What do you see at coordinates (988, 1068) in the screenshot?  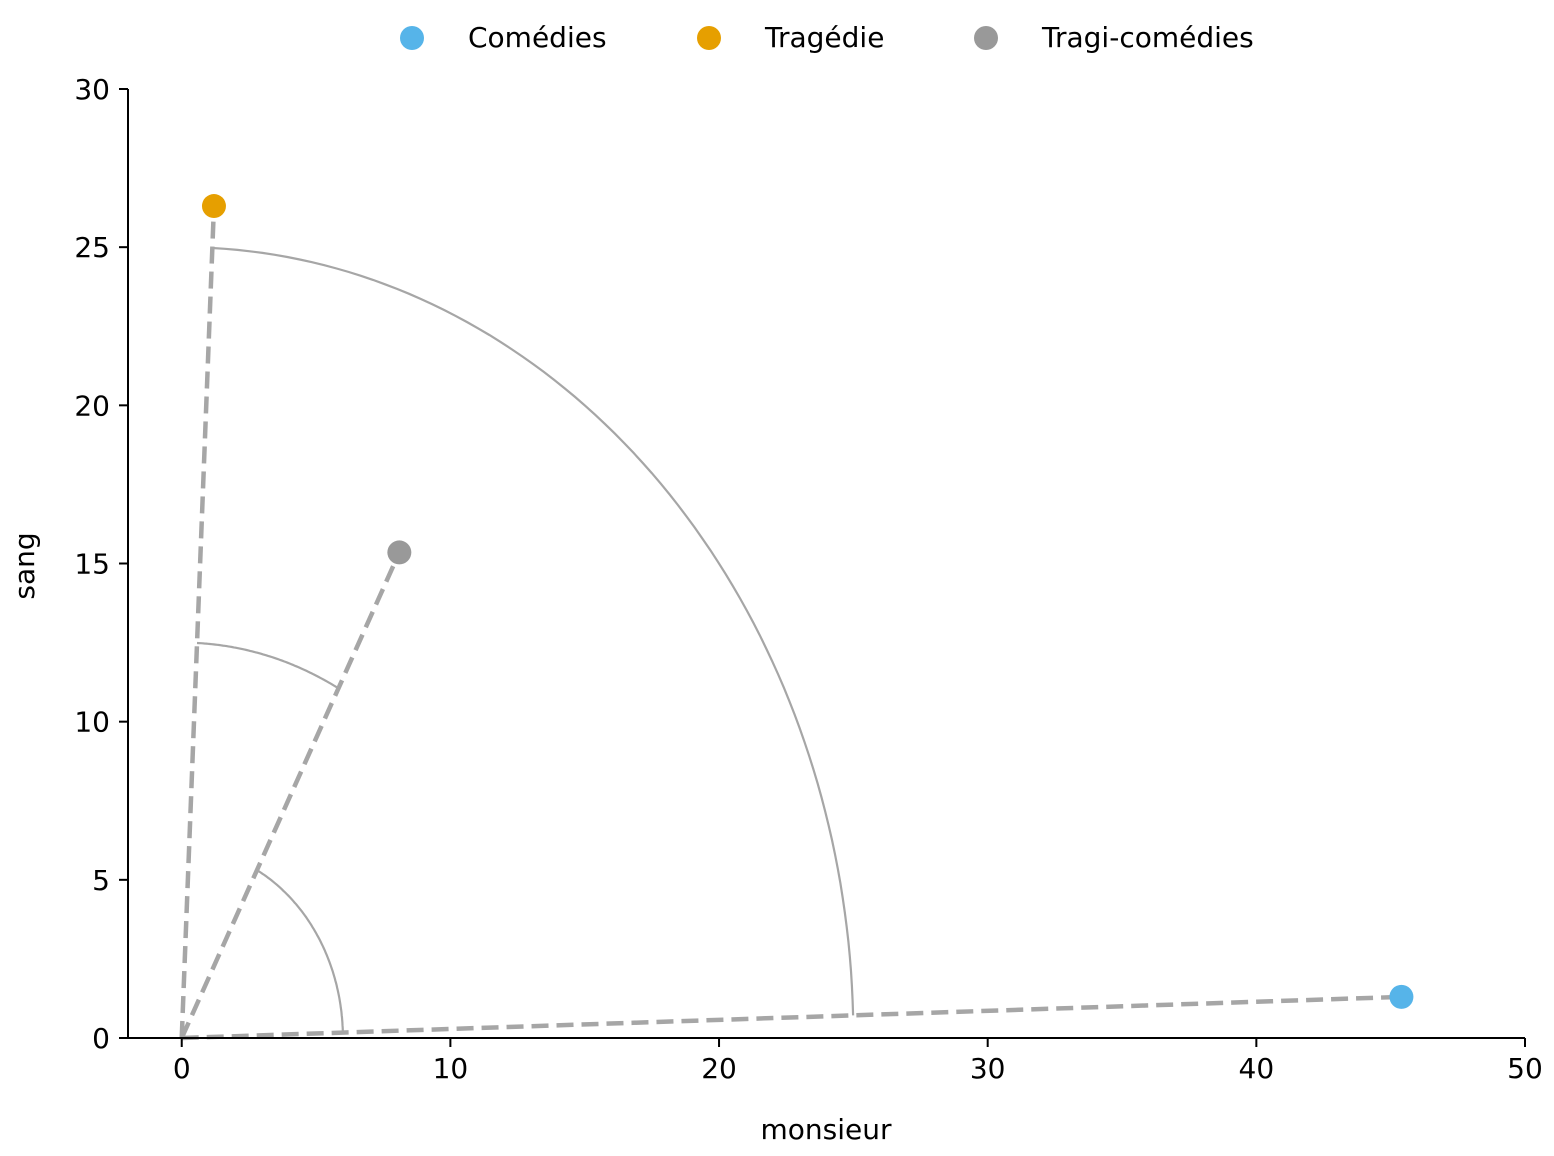 I see `x-tick-label: 30` at bounding box center [988, 1068].